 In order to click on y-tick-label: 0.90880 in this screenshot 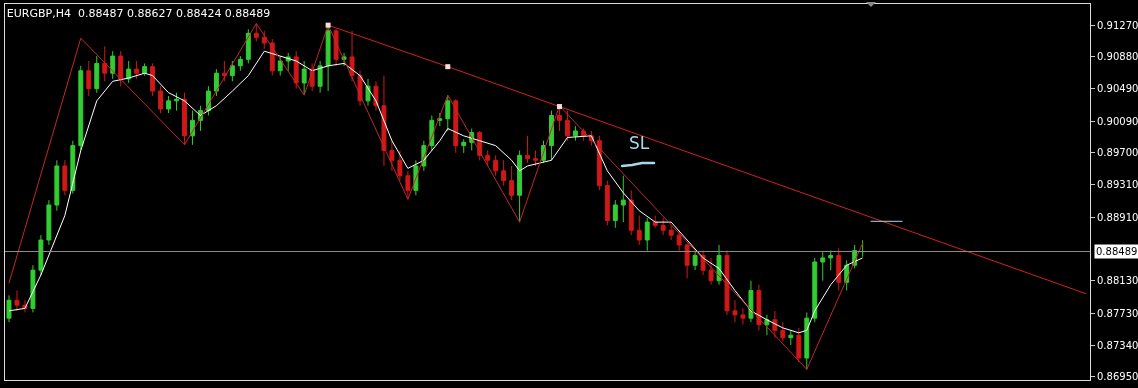, I will do `click(1117, 57)`.